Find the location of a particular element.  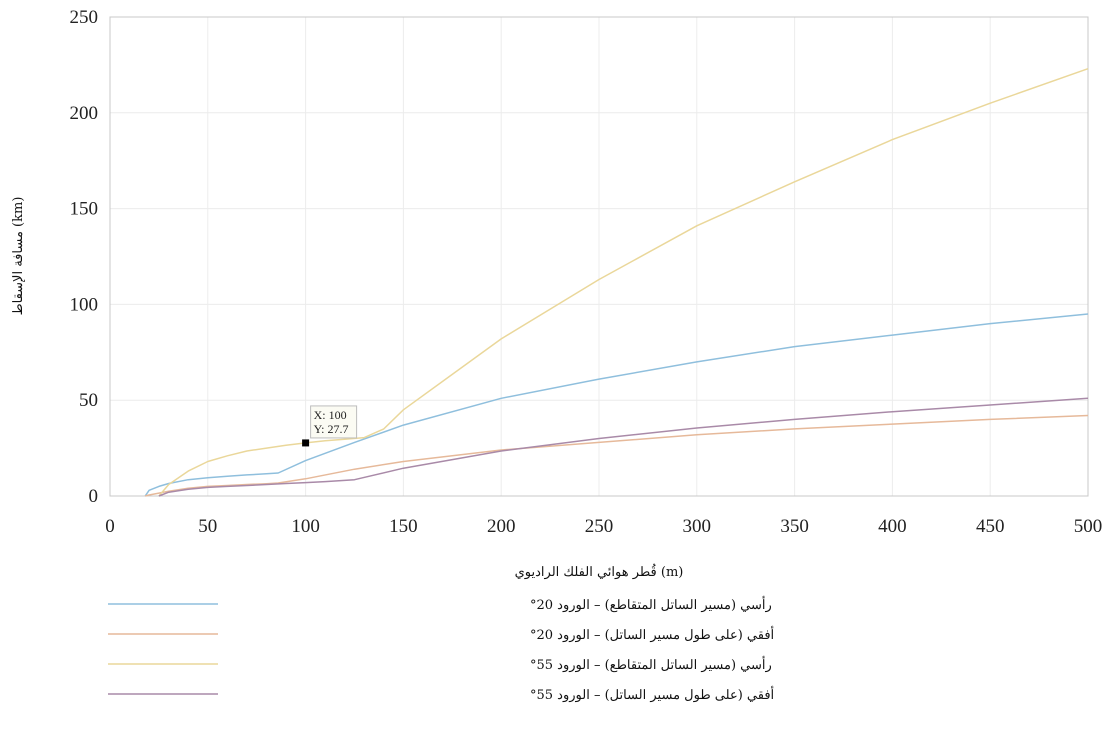

x-axis: 0 50 100 150 200 250 300 350 400 450 500 is located at coordinates (603, 526).